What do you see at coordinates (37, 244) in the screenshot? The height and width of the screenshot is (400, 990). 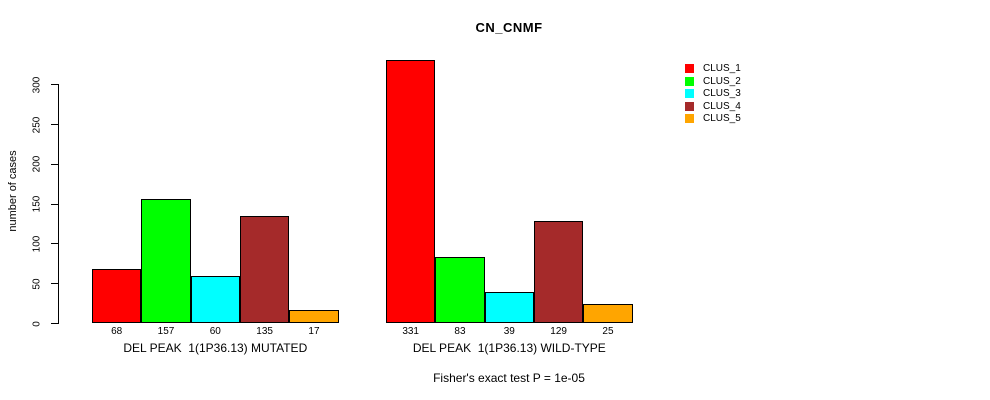 I see `y-tick-label: 100` at bounding box center [37, 244].